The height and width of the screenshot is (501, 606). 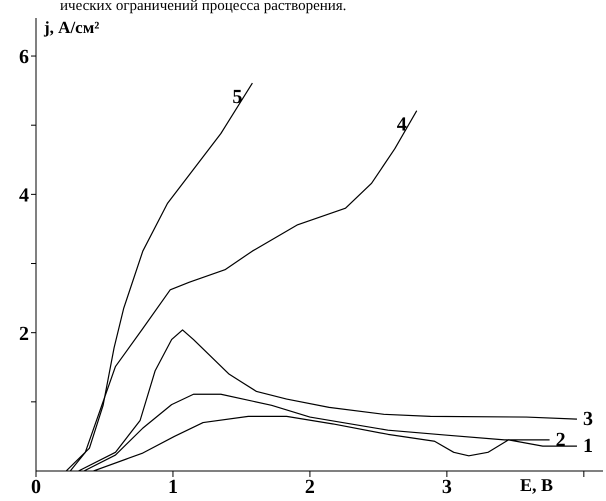 What do you see at coordinates (72, 28) in the screenshot?
I see `y-axis-title: j, А/см²` at bounding box center [72, 28].